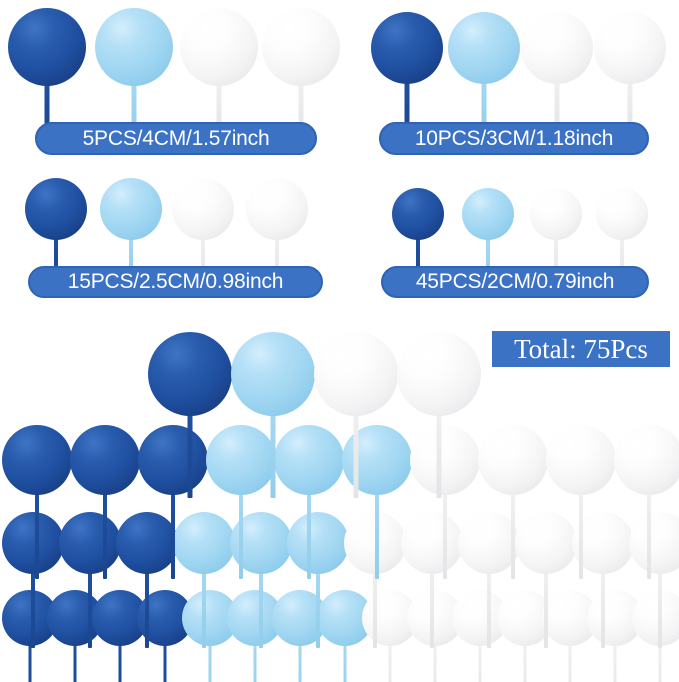  I want to click on size-label-4cm: 5PCS/4CM/1.57inch, so click(176, 138).